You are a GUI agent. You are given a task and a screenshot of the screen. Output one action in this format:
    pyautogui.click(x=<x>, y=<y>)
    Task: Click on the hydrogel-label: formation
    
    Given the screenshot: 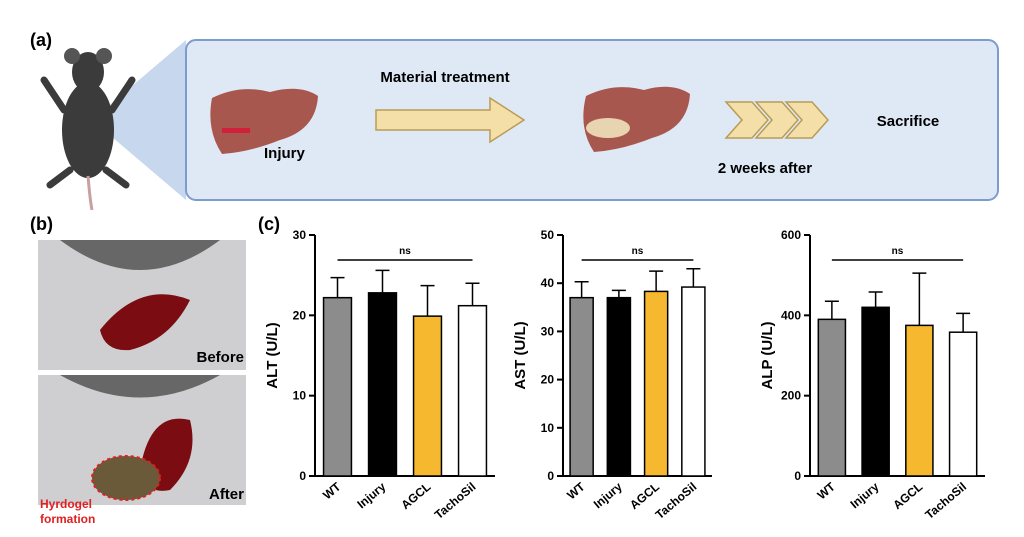 What is the action you would take?
    pyautogui.click(x=67, y=519)
    